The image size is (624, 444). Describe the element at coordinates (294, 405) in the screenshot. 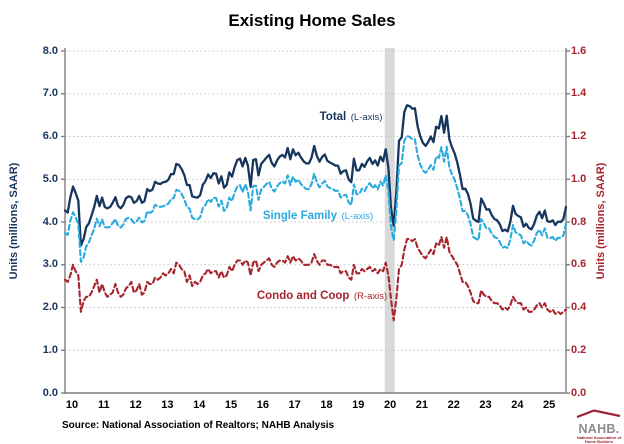

I see `axis-tick-label: 17` at that location.